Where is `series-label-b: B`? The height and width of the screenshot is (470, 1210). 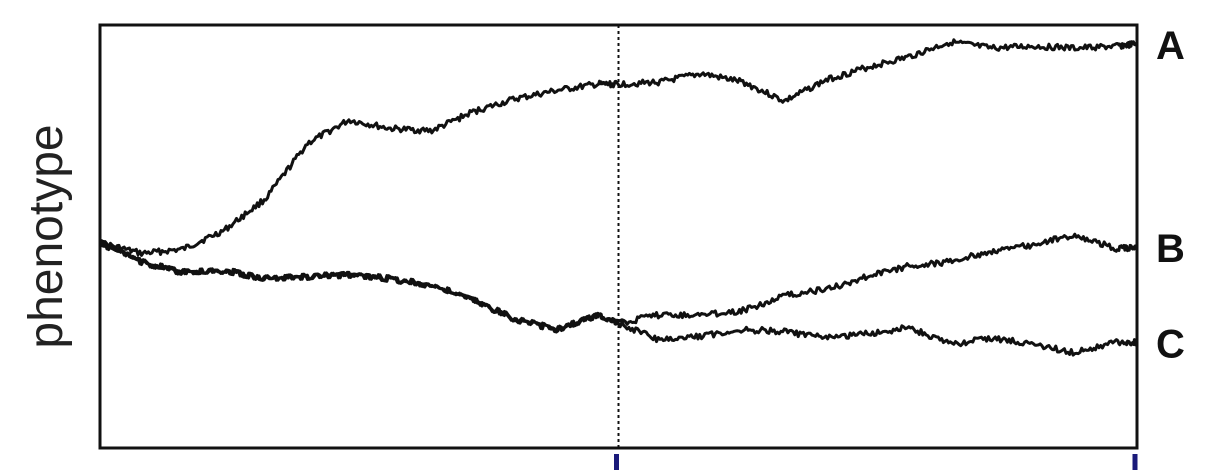
series-label-b: B is located at coordinates (1170, 249).